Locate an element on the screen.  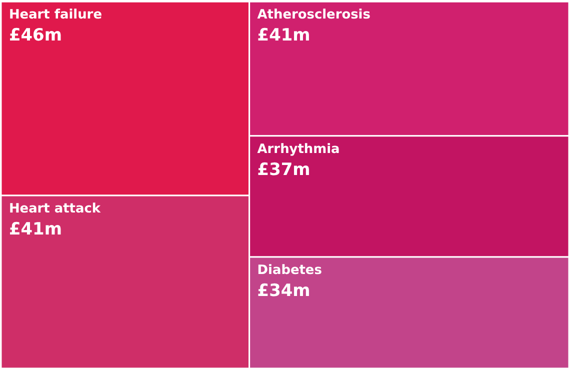
data-label: £46m is located at coordinates (35, 34).